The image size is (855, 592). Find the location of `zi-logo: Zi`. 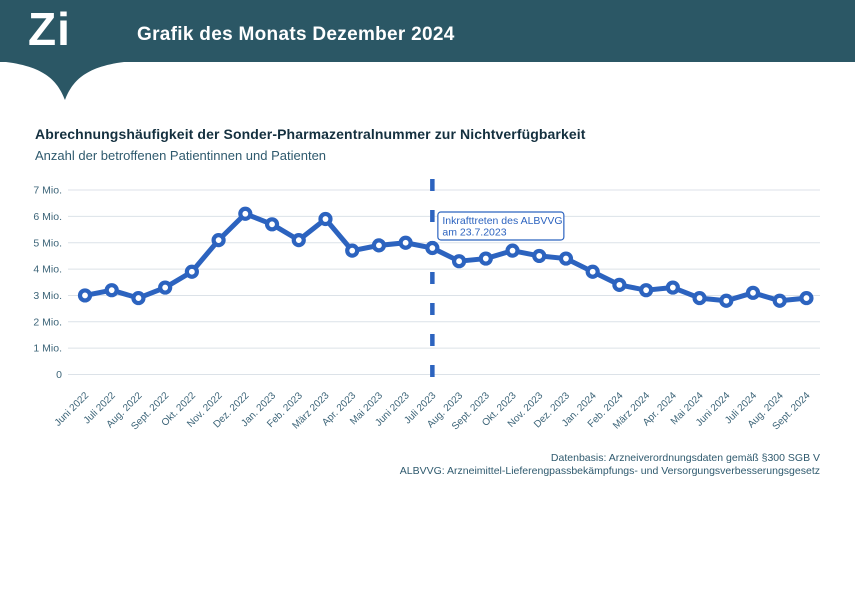

zi-logo: Zi is located at coordinates (49, 29).